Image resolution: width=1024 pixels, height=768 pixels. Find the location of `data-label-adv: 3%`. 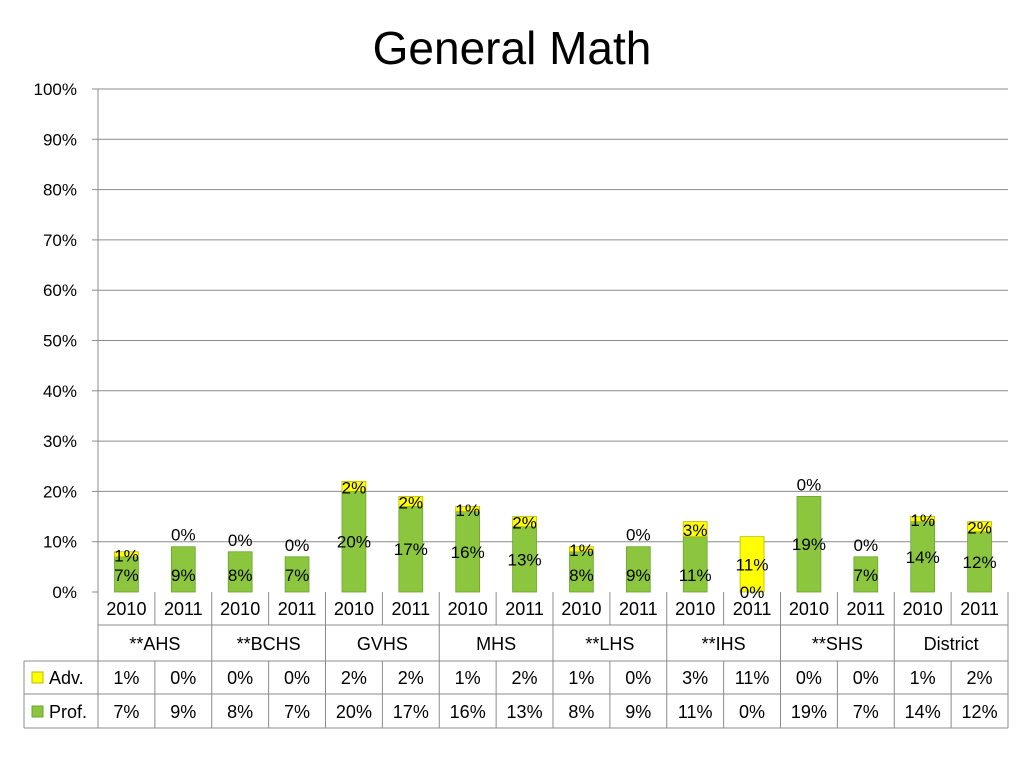

data-label-adv: 3% is located at coordinates (695, 530).